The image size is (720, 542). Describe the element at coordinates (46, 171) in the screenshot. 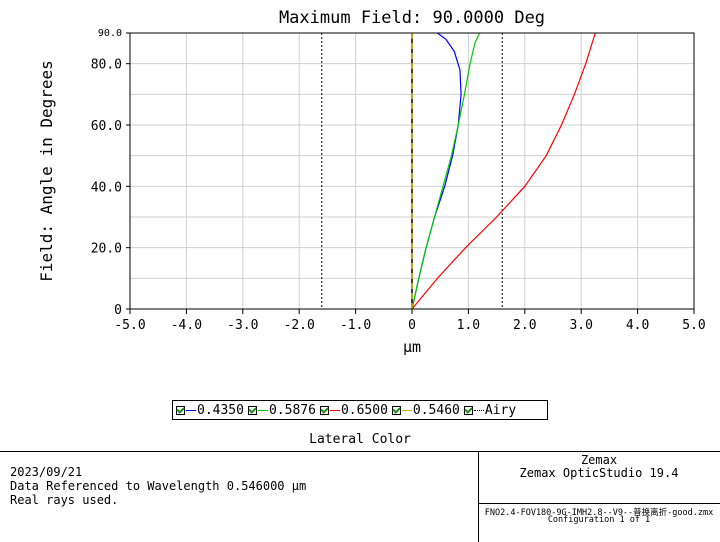

I see `y-axis-label: Field: Angle in Degrees` at that location.